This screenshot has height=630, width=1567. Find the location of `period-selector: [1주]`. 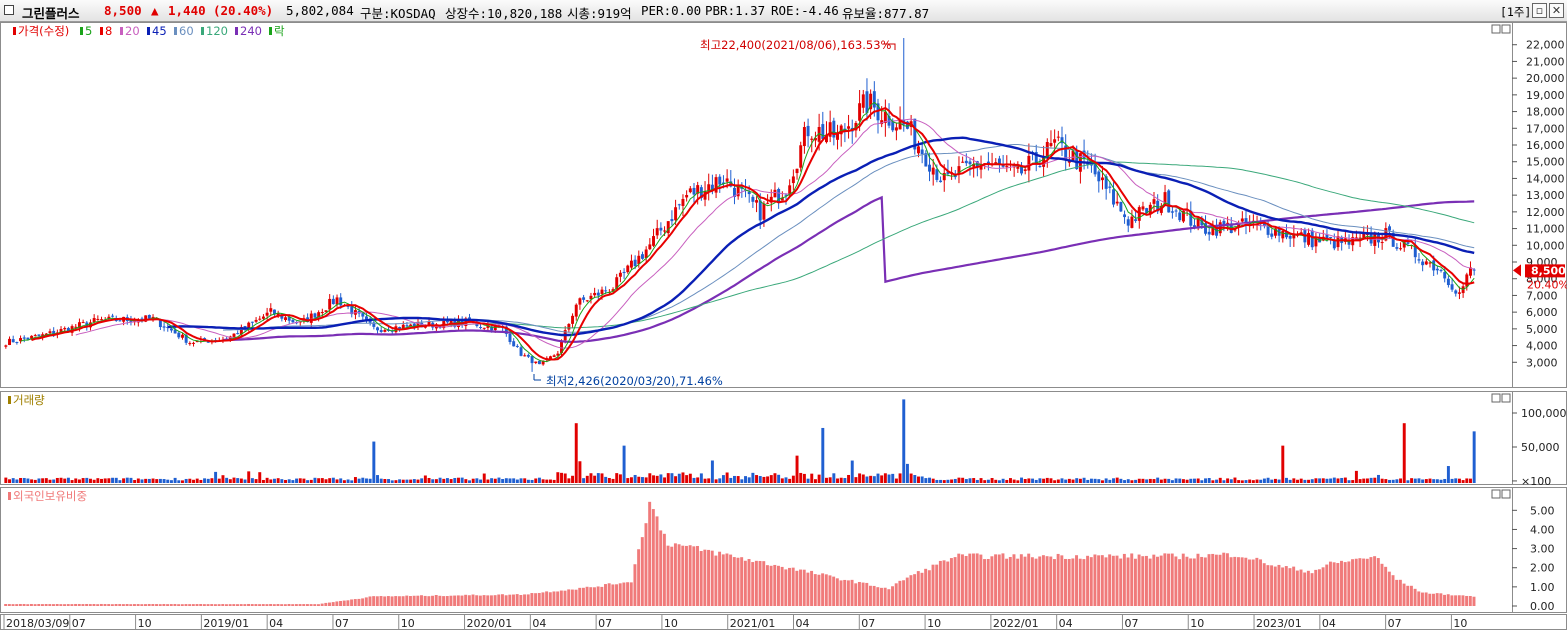

period-selector: [1주] is located at coordinates (1516, 12).